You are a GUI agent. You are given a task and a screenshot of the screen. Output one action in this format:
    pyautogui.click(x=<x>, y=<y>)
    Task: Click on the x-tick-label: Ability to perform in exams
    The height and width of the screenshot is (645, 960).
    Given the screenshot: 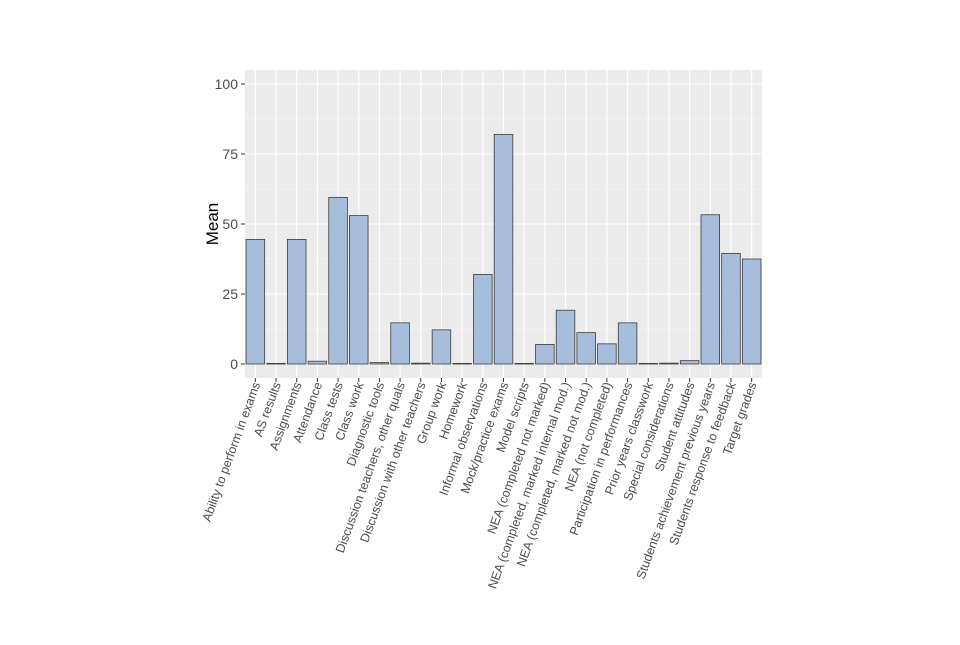 What is the action you would take?
    pyautogui.click(x=232, y=451)
    